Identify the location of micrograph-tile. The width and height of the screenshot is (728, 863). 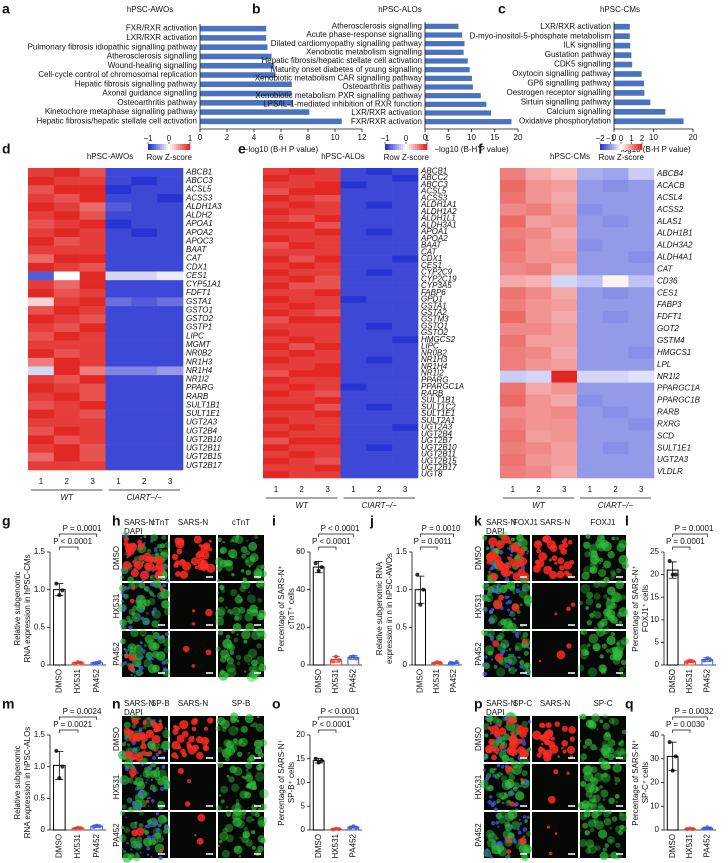
(555, 835).